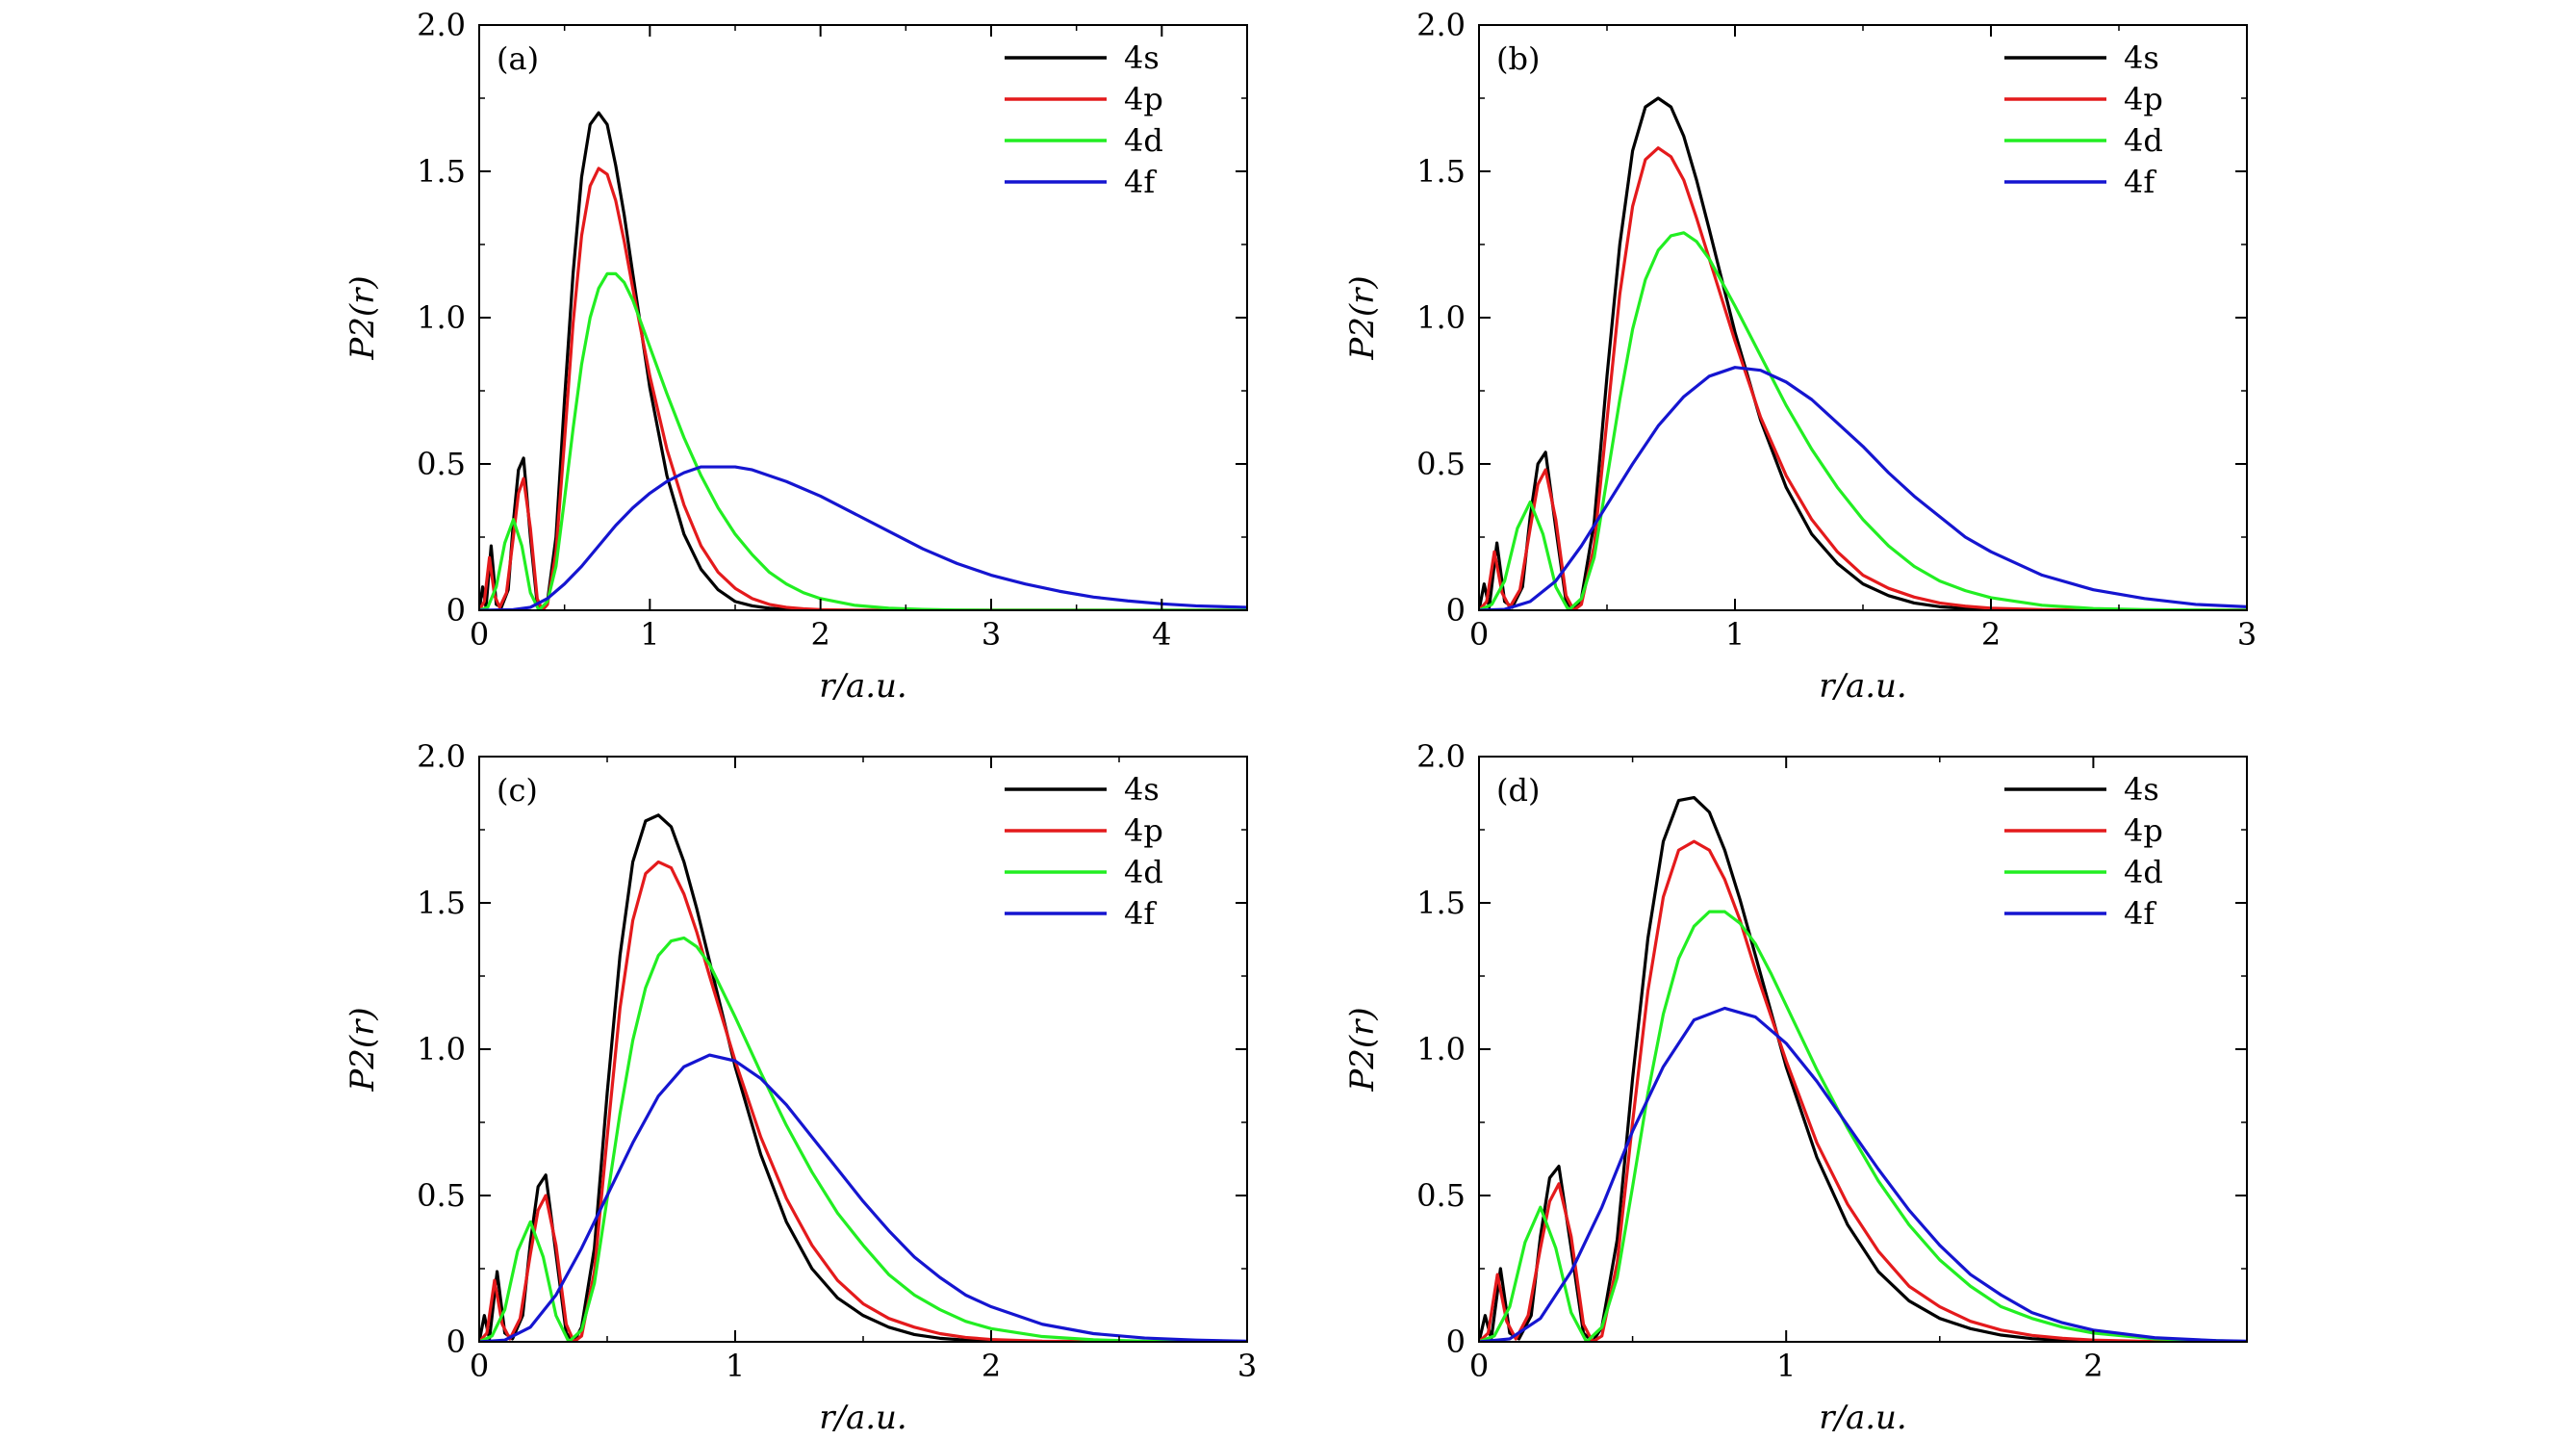 Image resolution: width=2576 pixels, height=1440 pixels. Describe the element at coordinates (1161, 634) in the screenshot. I see `x-tick-label: 4` at that location.